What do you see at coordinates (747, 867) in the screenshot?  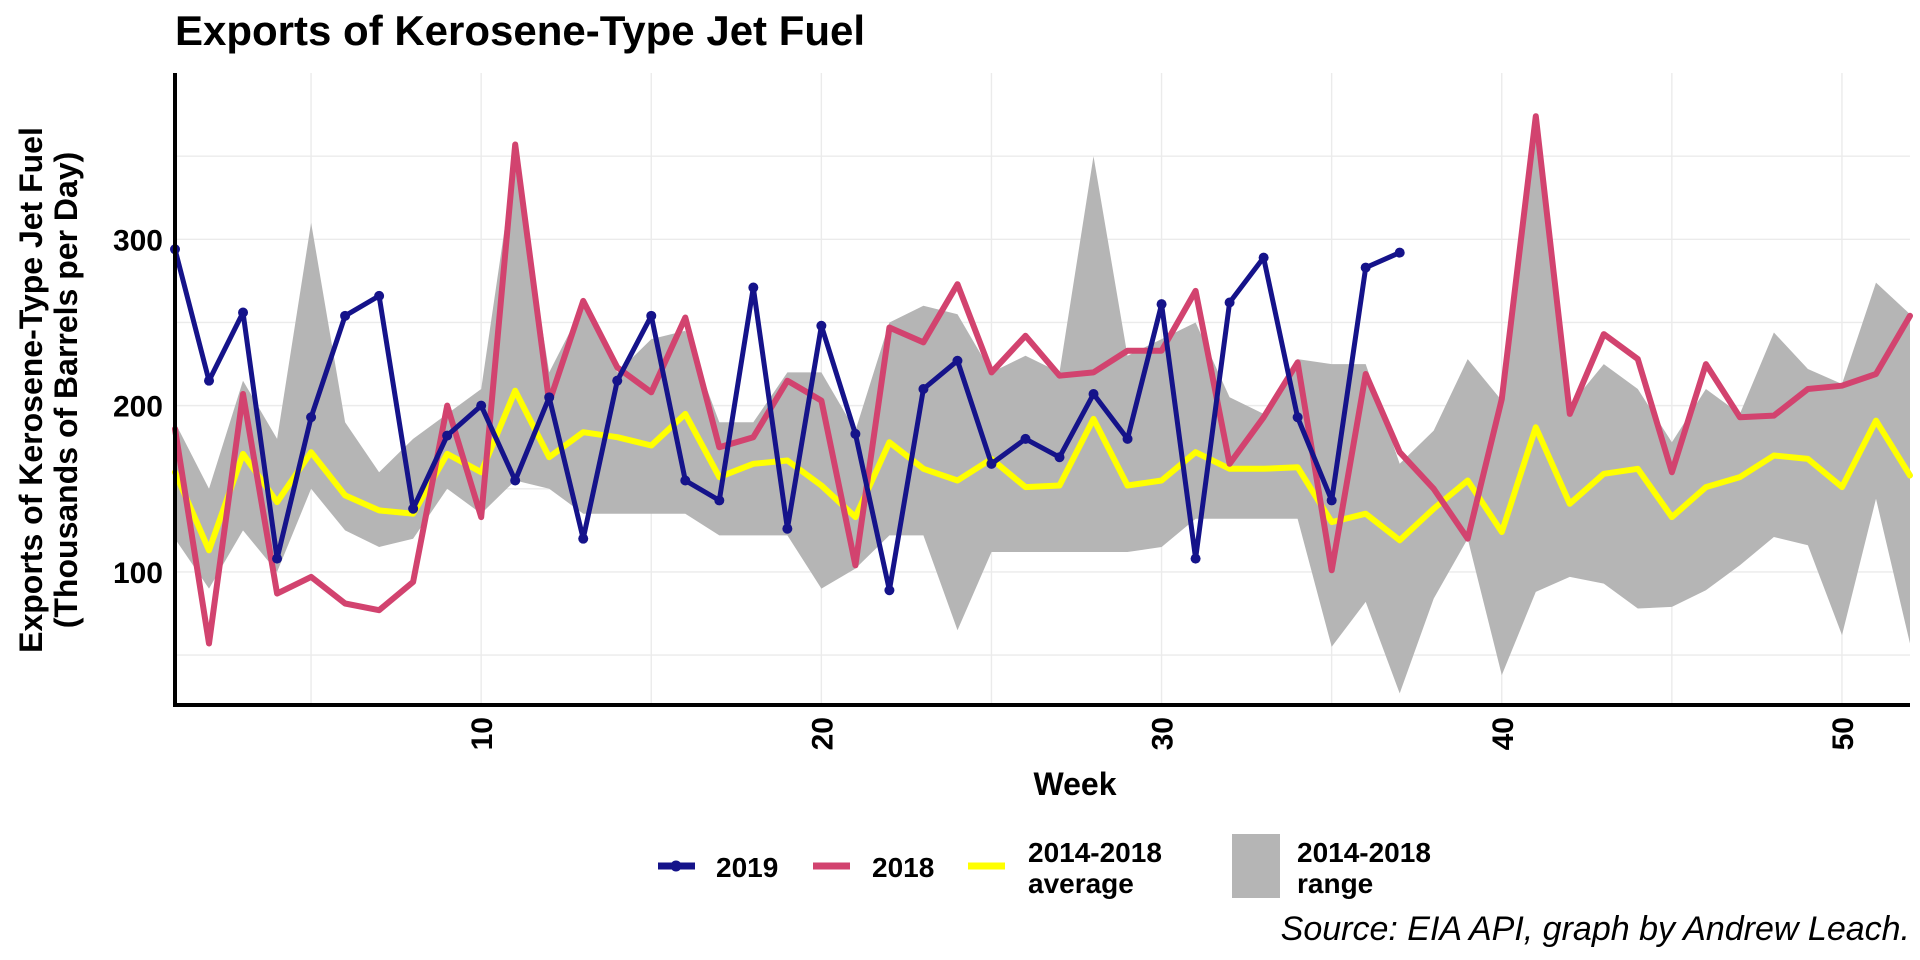 I see `legend-label-2019: 2019` at bounding box center [747, 867].